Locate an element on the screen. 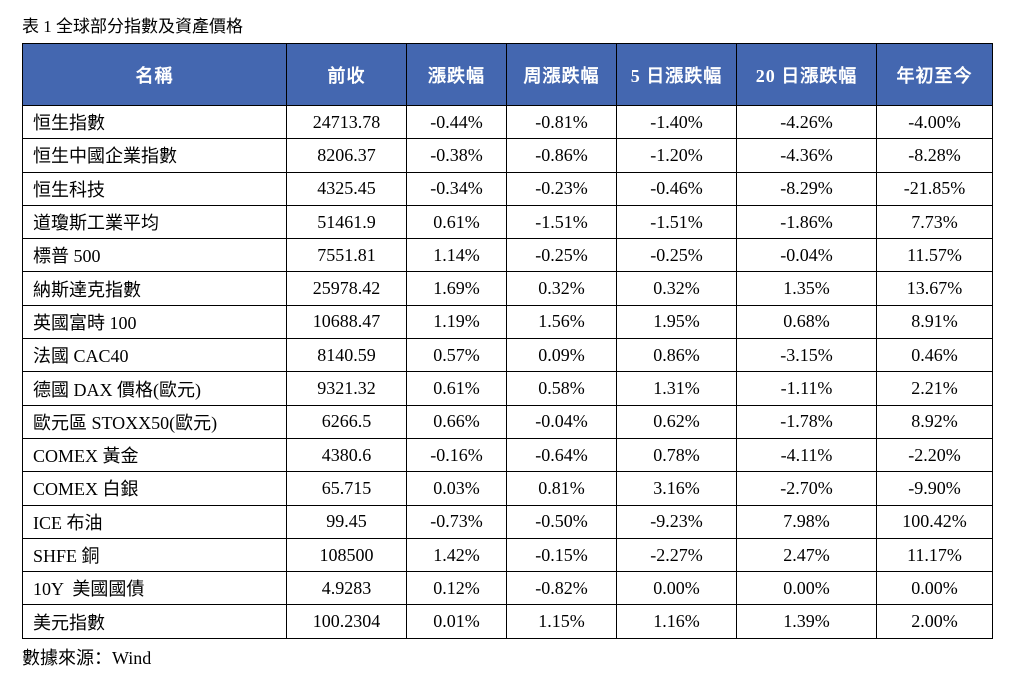  value-cell: -0.04% is located at coordinates (806, 255).